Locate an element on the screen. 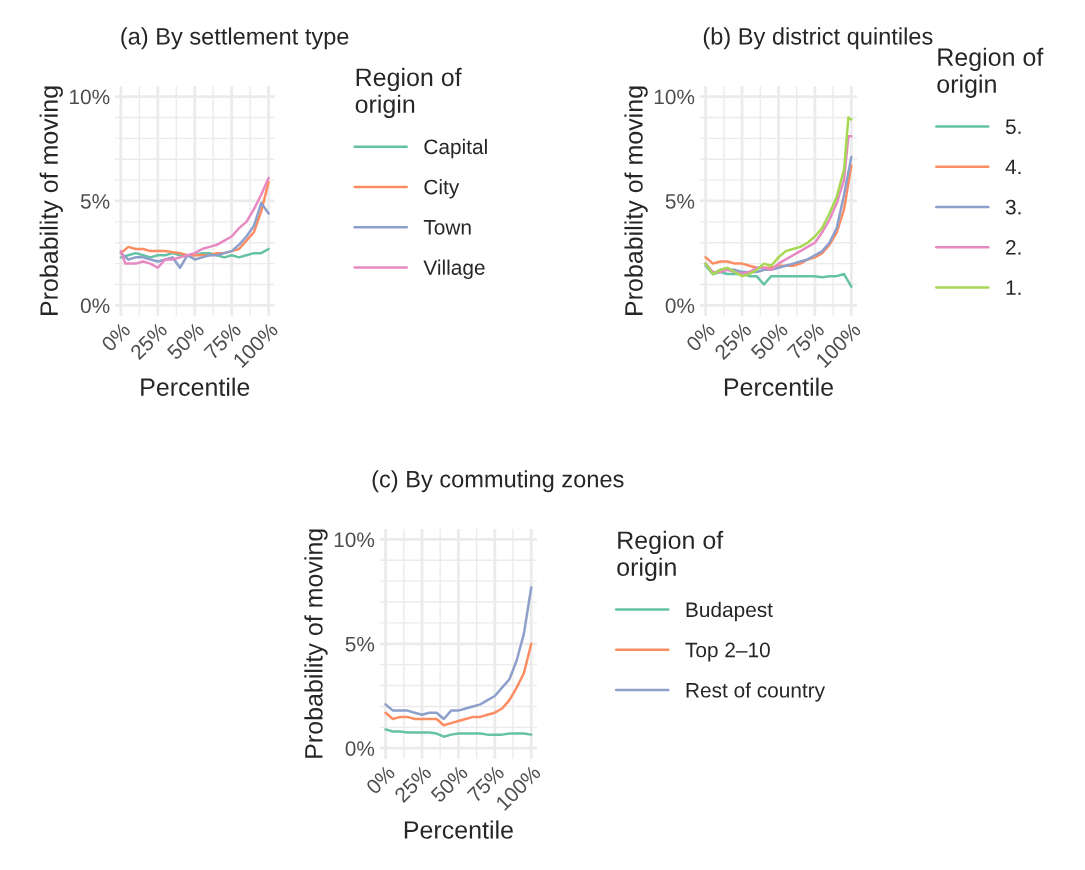  legend-label: Top 2–10 is located at coordinates (727, 652).